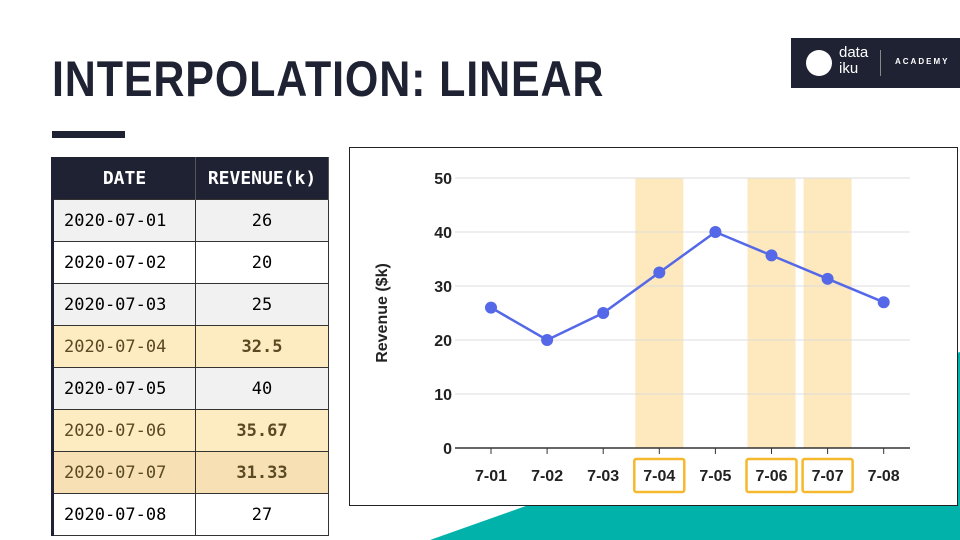 The height and width of the screenshot is (540, 960). I want to click on y-tick-label: 0, so click(447, 449).